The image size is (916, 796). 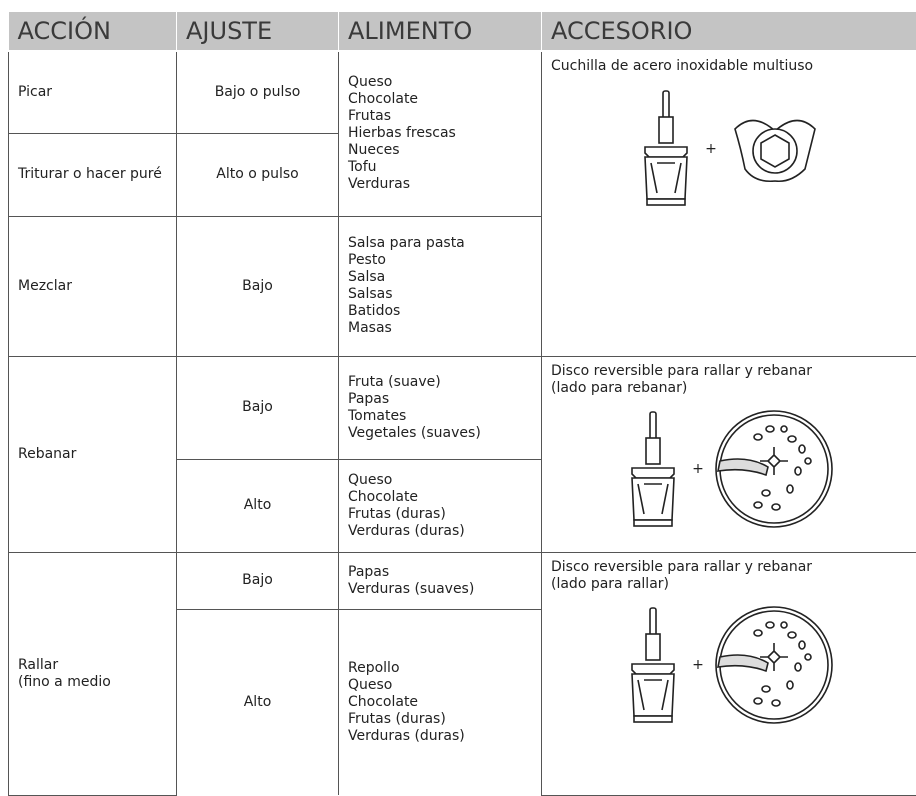 What do you see at coordinates (730, 388) in the screenshot?
I see `accessory-text: (lado para rebanar)` at bounding box center [730, 388].